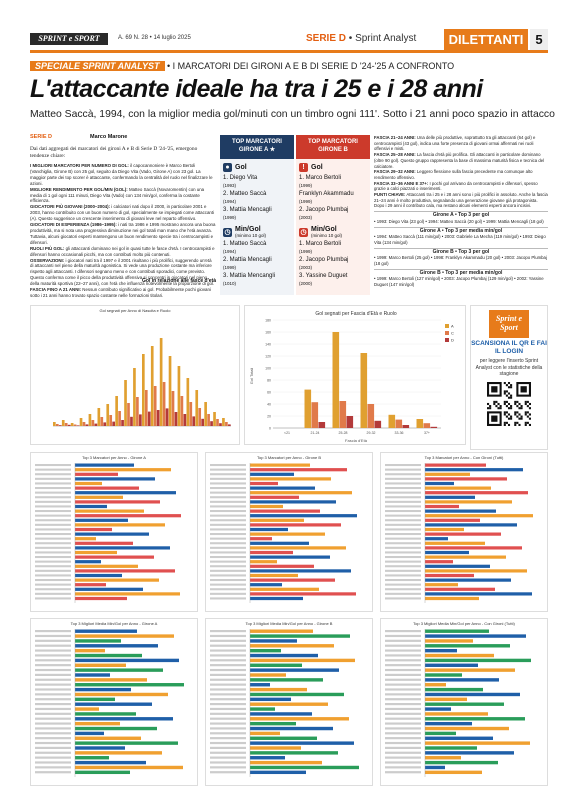  Describe the element at coordinates (509, 403) in the screenshot. I see `qr-code-icon` at that location.